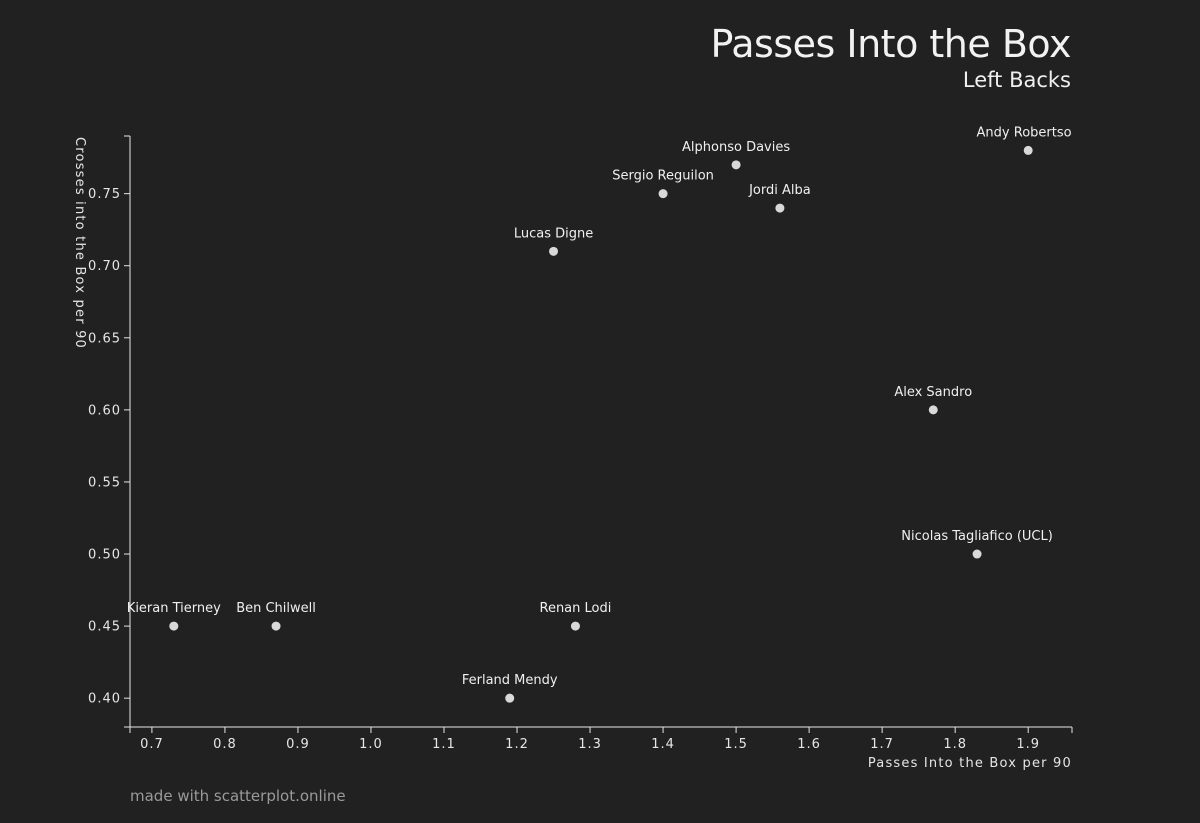  What do you see at coordinates (104, 555) in the screenshot?
I see `y-tick-label: 0.50` at bounding box center [104, 555].